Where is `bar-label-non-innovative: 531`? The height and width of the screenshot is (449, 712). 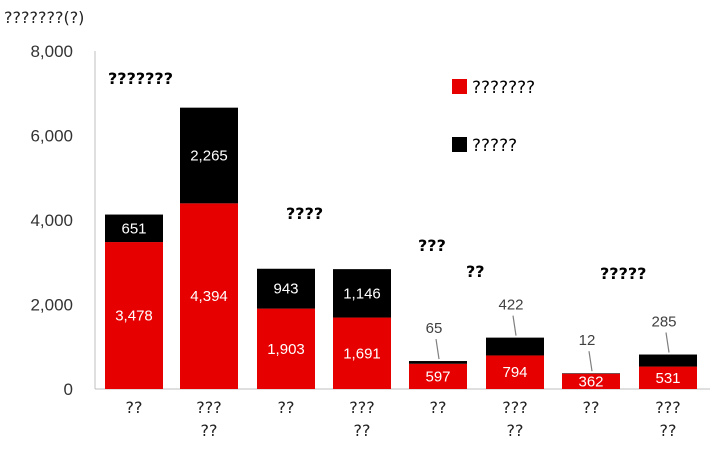
bar-label-non-innovative: 531 is located at coordinates (667, 378).